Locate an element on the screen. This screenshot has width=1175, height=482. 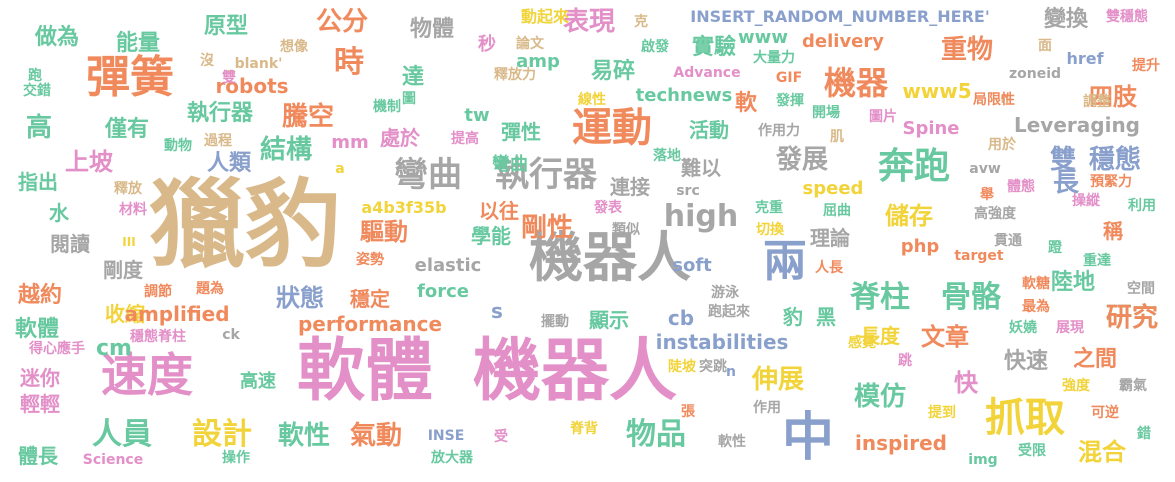
cloud-word: 長 is located at coordinates (1066, 183).